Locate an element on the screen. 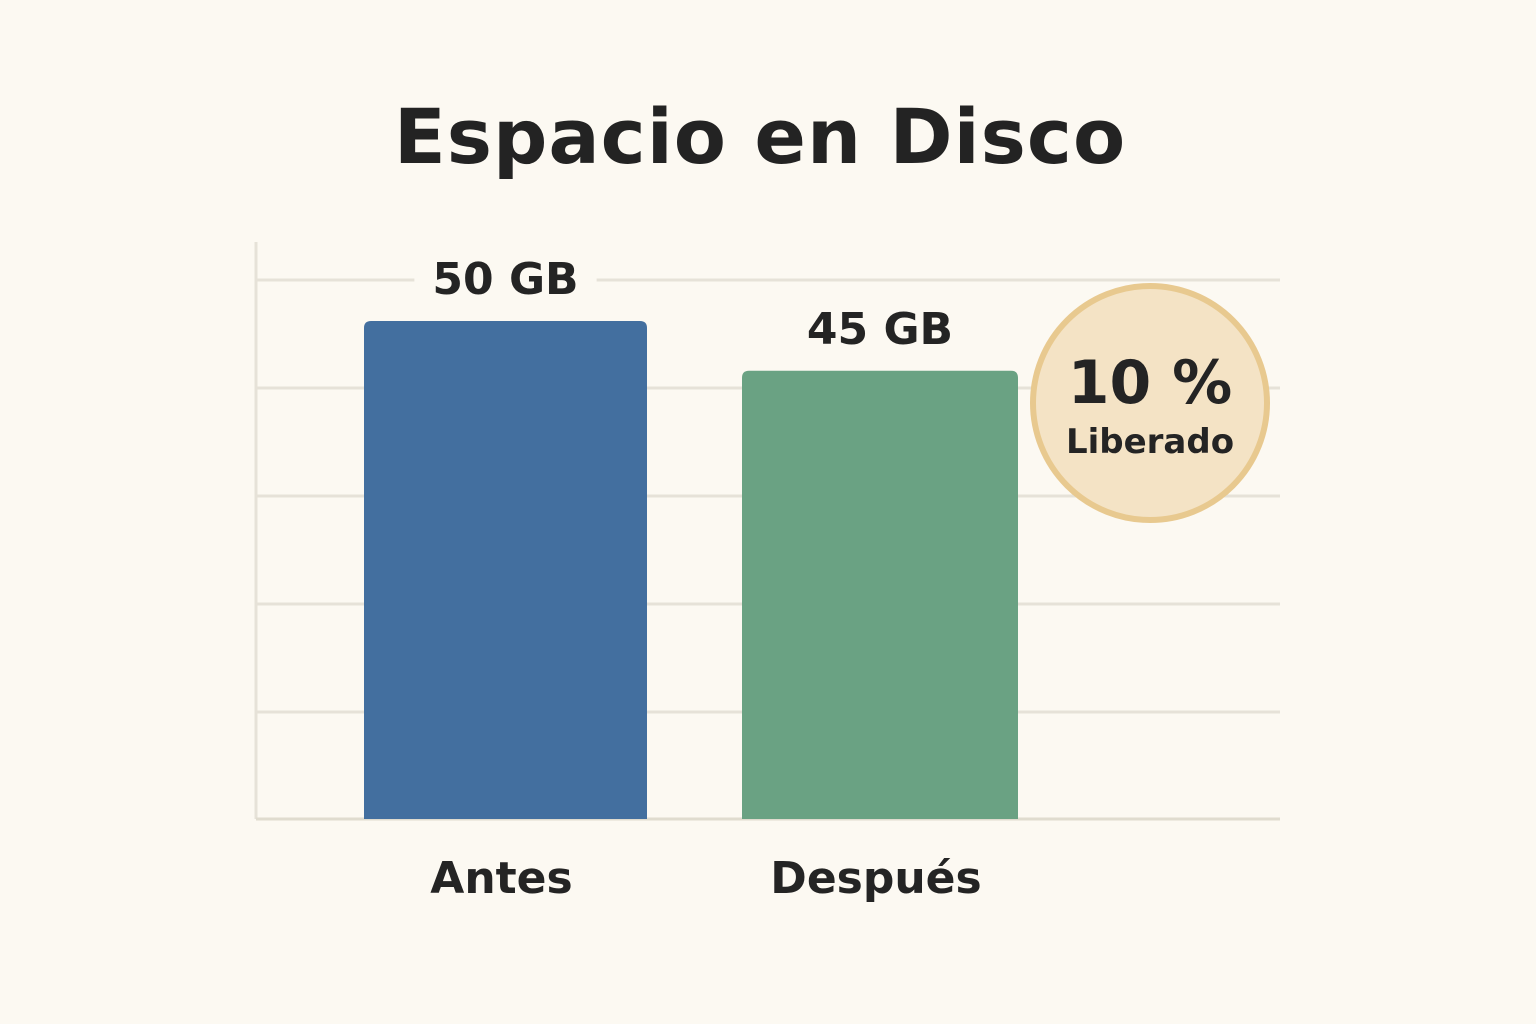 This screenshot has width=1536, height=1024. bar-después is located at coordinates (880, 594).